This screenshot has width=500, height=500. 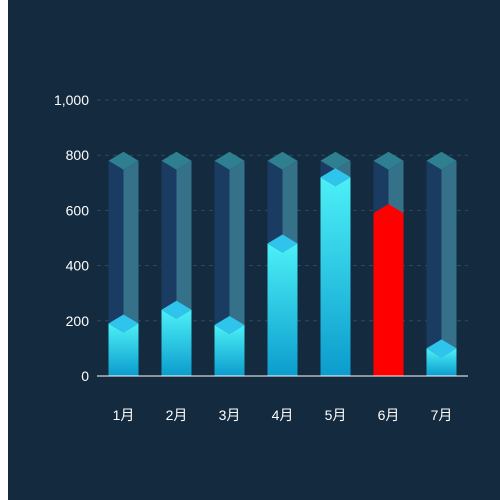 I want to click on x-tick-label: 3月, so click(x=230, y=415).